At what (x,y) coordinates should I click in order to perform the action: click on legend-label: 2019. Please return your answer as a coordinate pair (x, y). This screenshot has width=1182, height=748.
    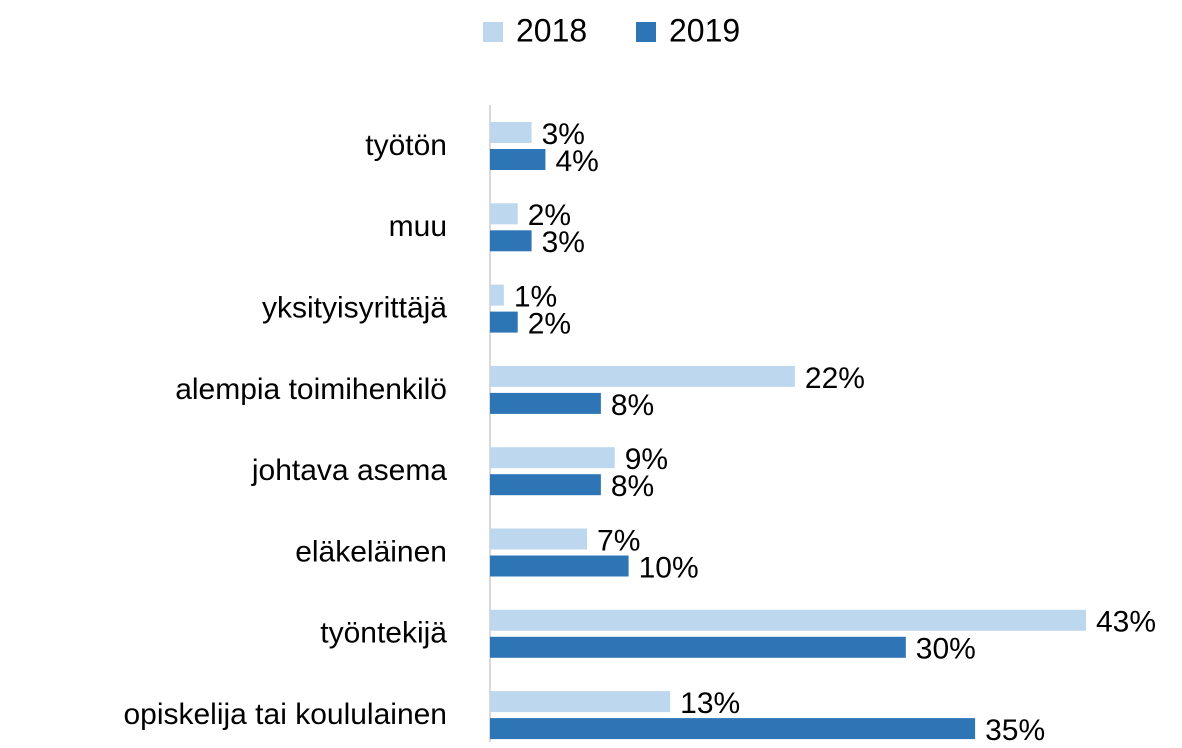
    Looking at the image, I should click on (704, 30).